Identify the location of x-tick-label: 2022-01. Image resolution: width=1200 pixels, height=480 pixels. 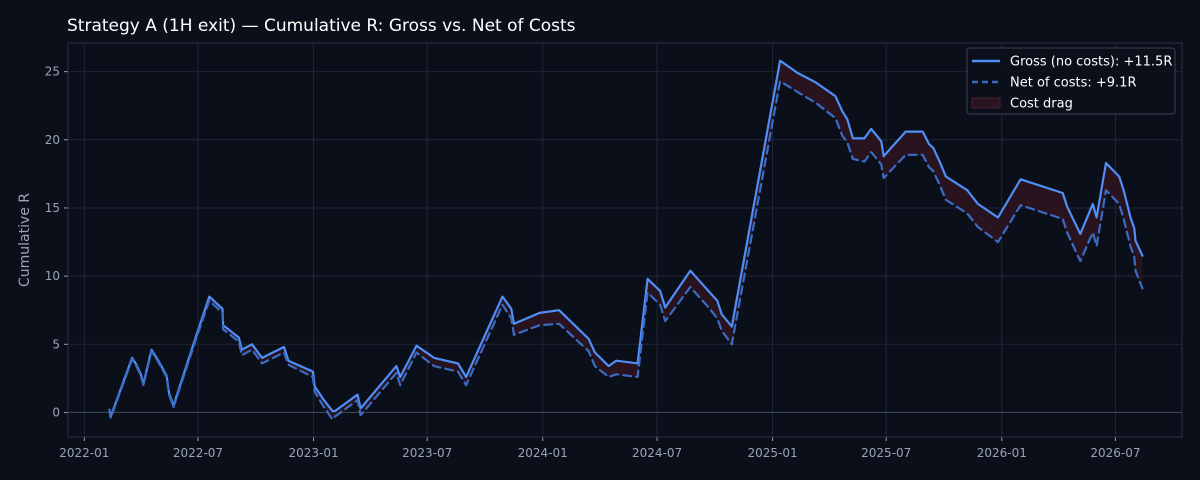
(84, 453).